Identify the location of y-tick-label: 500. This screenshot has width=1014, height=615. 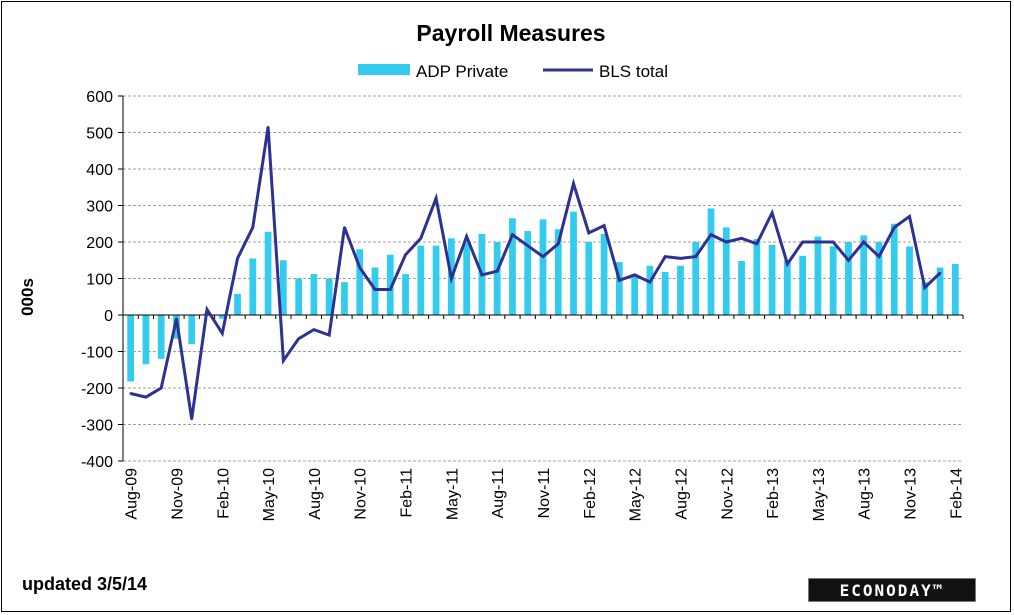
(99, 134).